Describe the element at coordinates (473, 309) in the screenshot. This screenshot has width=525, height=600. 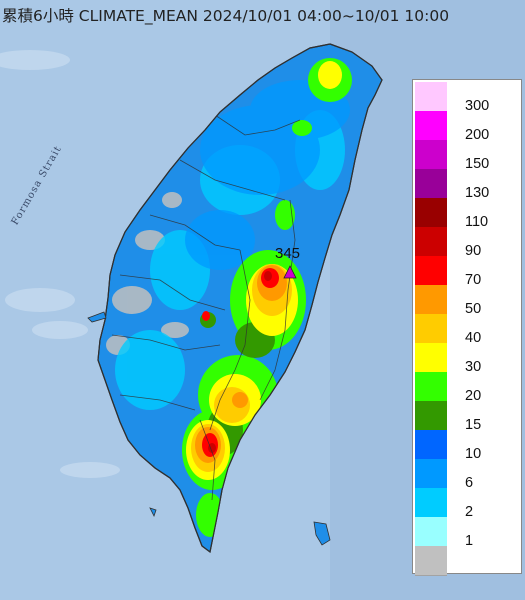
I see `legend-label: 50` at that location.